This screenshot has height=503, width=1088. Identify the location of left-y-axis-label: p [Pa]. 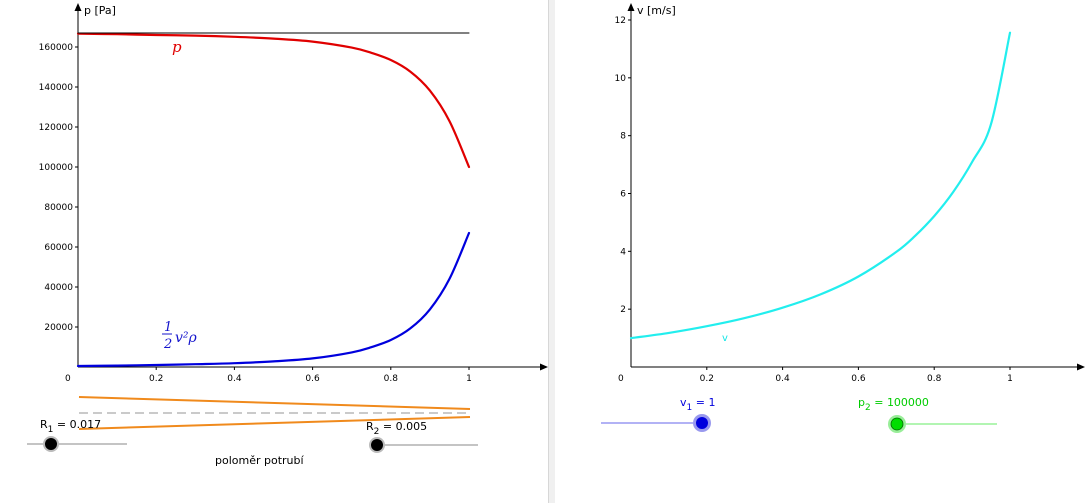
(100, 10).